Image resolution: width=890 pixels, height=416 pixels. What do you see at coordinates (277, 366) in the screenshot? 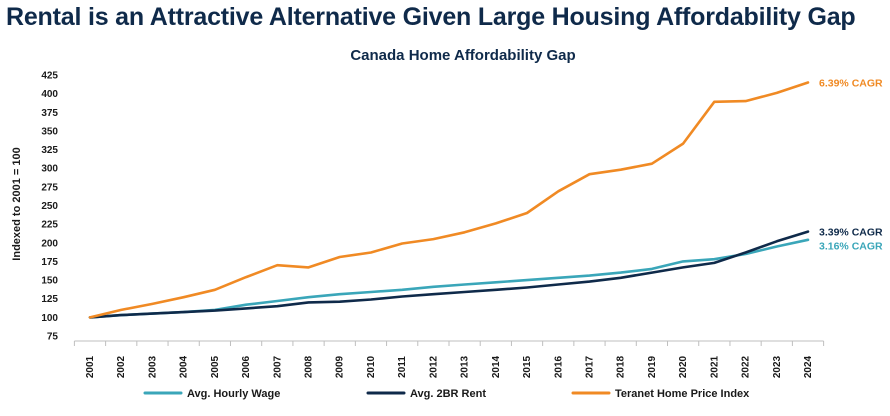
I see `x-tick-label: 2007` at bounding box center [277, 366].